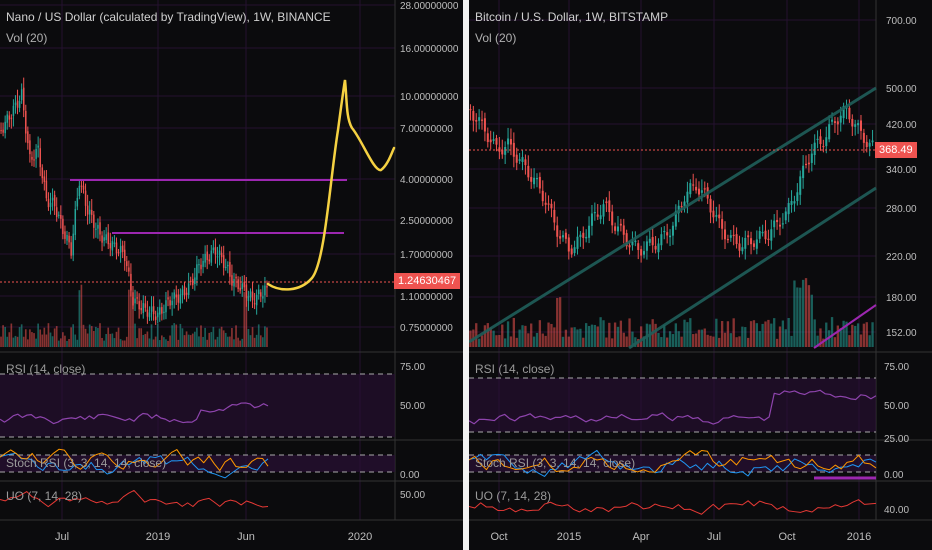  What do you see at coordinates (904, 275) in the screenshot?
I see `btc-price-axis-bg` at bounding box center [904, 275].